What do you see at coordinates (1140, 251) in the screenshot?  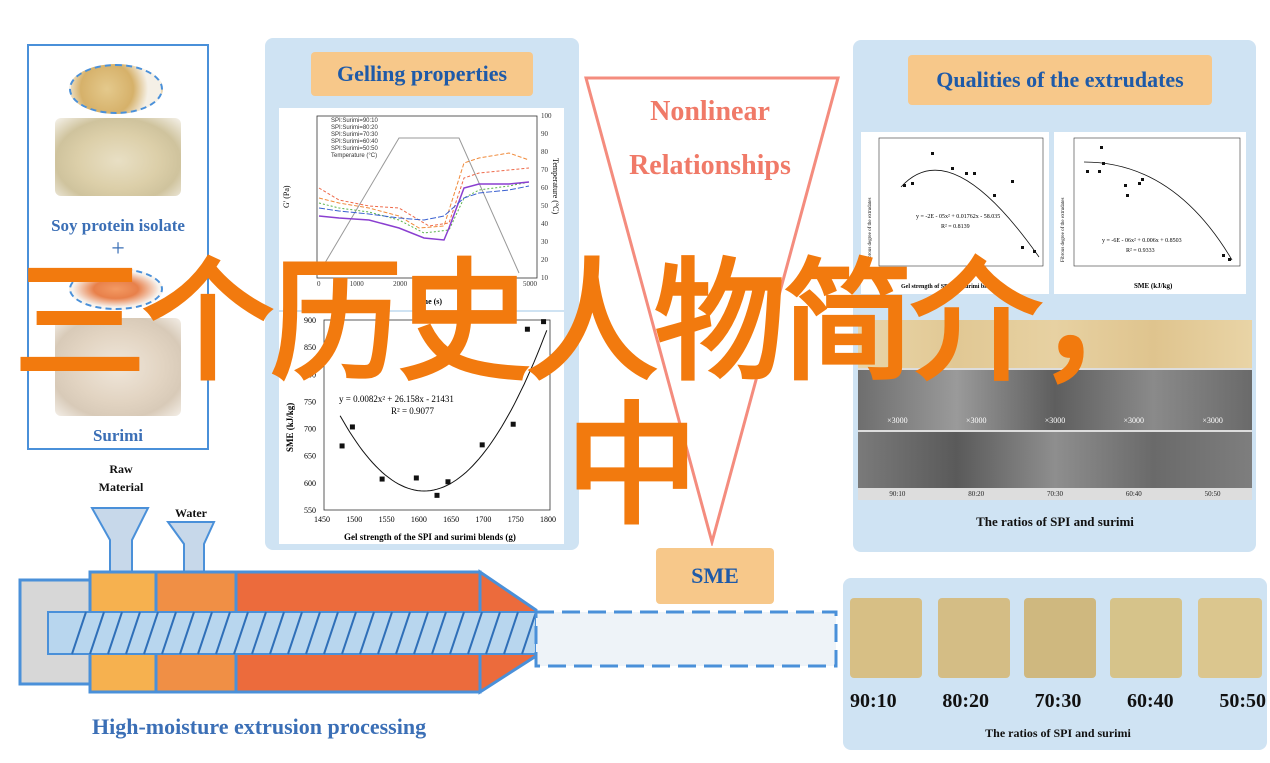 I see `r2-right: R² = 0.9333` at bounding box center [1140, 251].